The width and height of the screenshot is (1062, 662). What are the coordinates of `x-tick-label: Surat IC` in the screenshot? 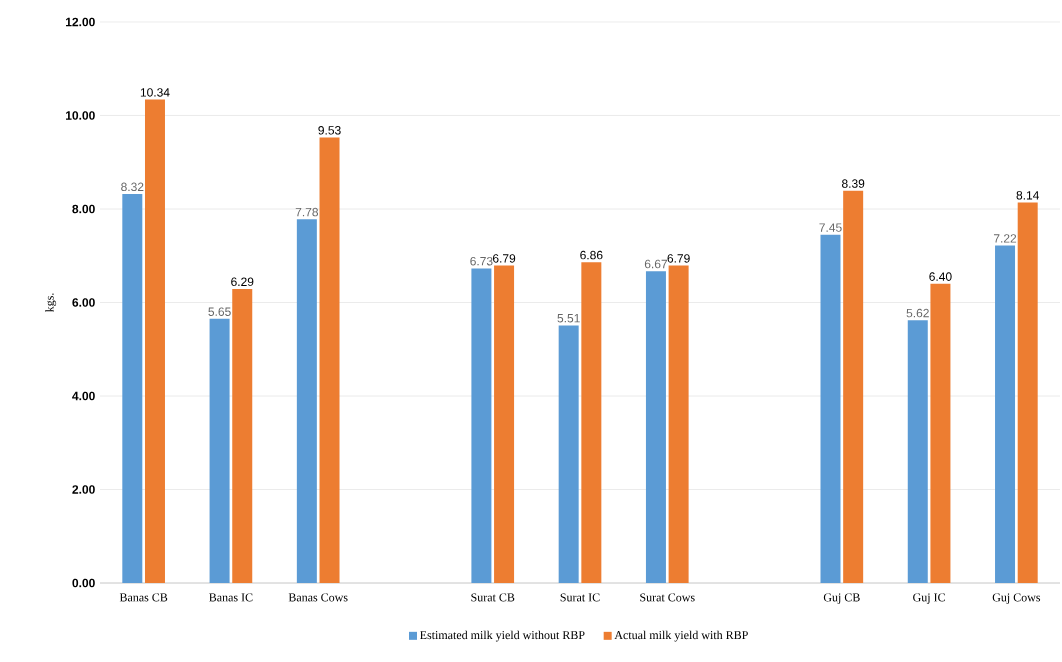 It's located at (580, 597).